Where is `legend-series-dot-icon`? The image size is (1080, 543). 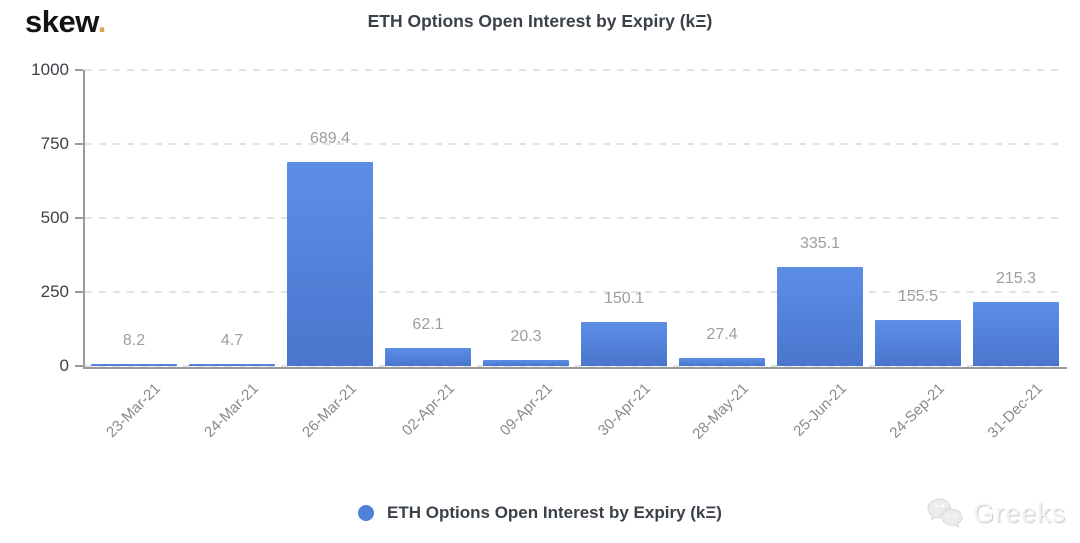
legend-series-dot-icon is located at coordinates (366, 513).